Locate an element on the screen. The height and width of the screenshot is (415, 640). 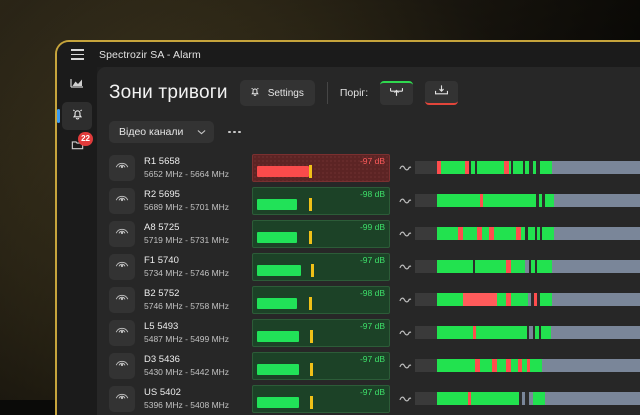
sidebar-rail: 22 is located at coordinates (77, 241).